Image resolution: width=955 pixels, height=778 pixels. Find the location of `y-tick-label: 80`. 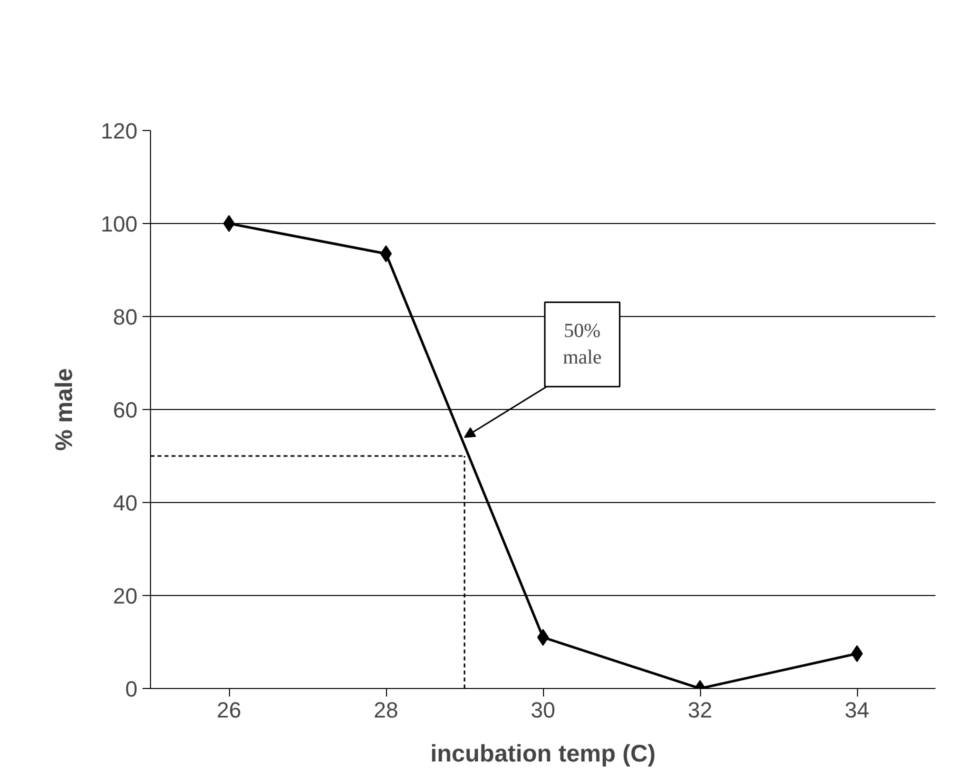

y-tick-label: 80 is located at coordinates (125, 317).